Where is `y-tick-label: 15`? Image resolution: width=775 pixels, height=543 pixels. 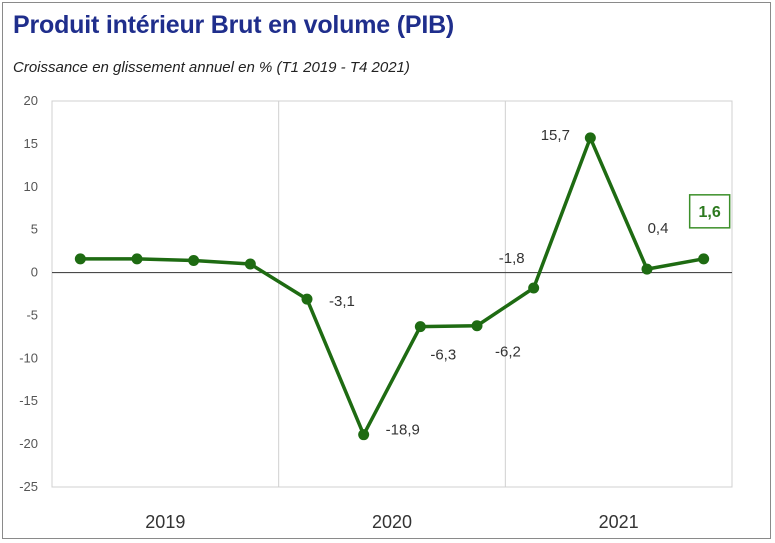
y-tick-label: 15 is located at coordinates (31, 143).